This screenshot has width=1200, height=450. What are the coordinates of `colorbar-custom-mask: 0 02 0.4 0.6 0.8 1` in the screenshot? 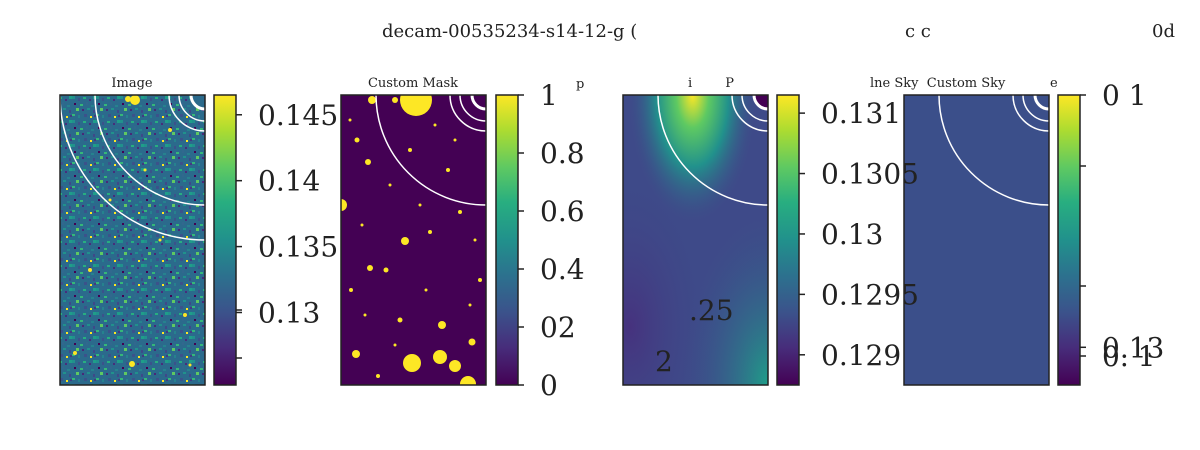 It's located at (540, 240).